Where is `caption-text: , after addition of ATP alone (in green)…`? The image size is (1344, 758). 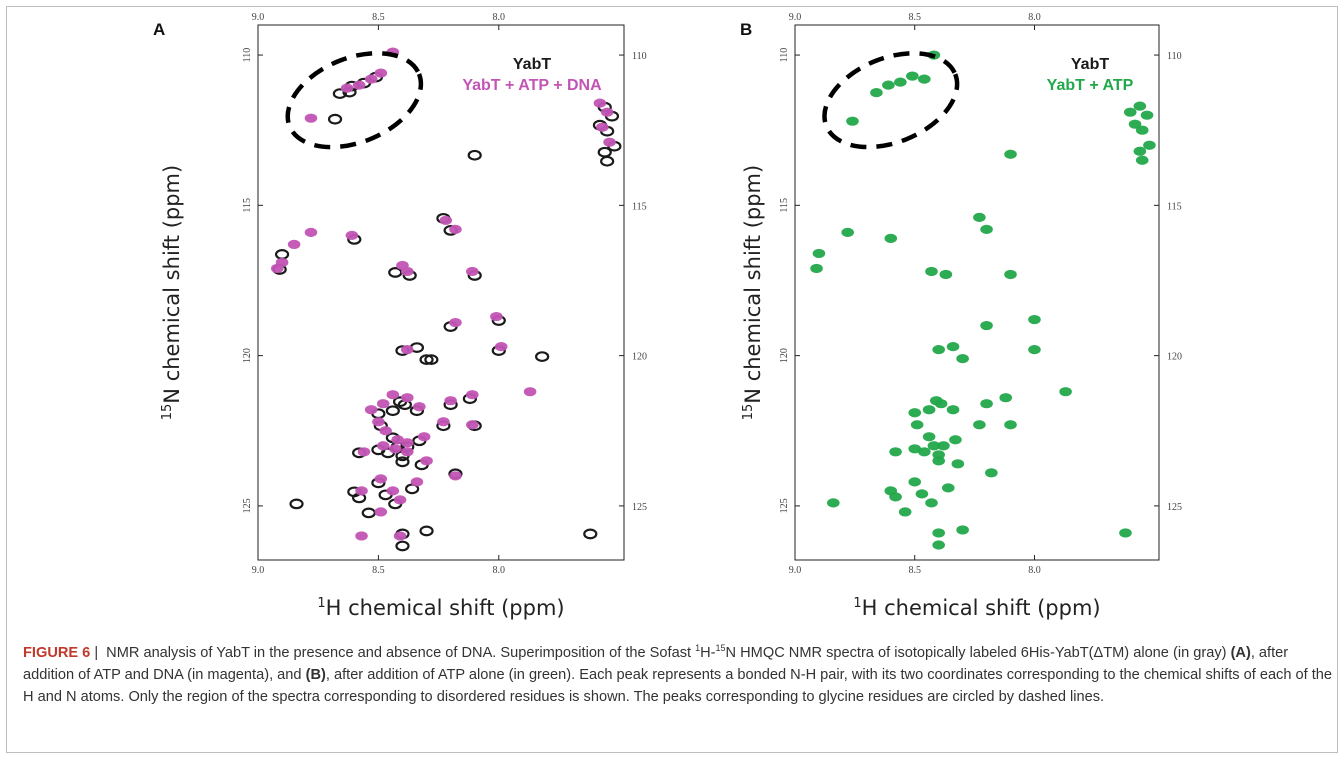
caption-text: , after addition of ATP alone (in green)… is located at coordinates (678, 685).